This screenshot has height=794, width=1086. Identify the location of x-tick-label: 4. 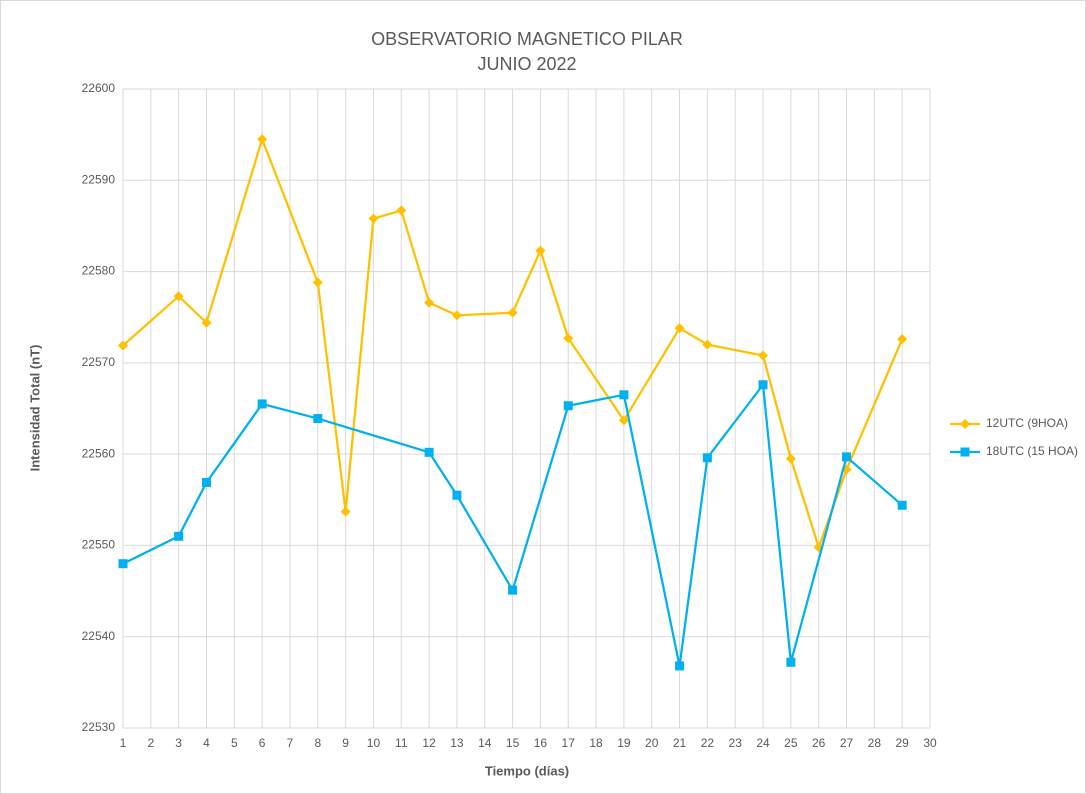
(206, 743).